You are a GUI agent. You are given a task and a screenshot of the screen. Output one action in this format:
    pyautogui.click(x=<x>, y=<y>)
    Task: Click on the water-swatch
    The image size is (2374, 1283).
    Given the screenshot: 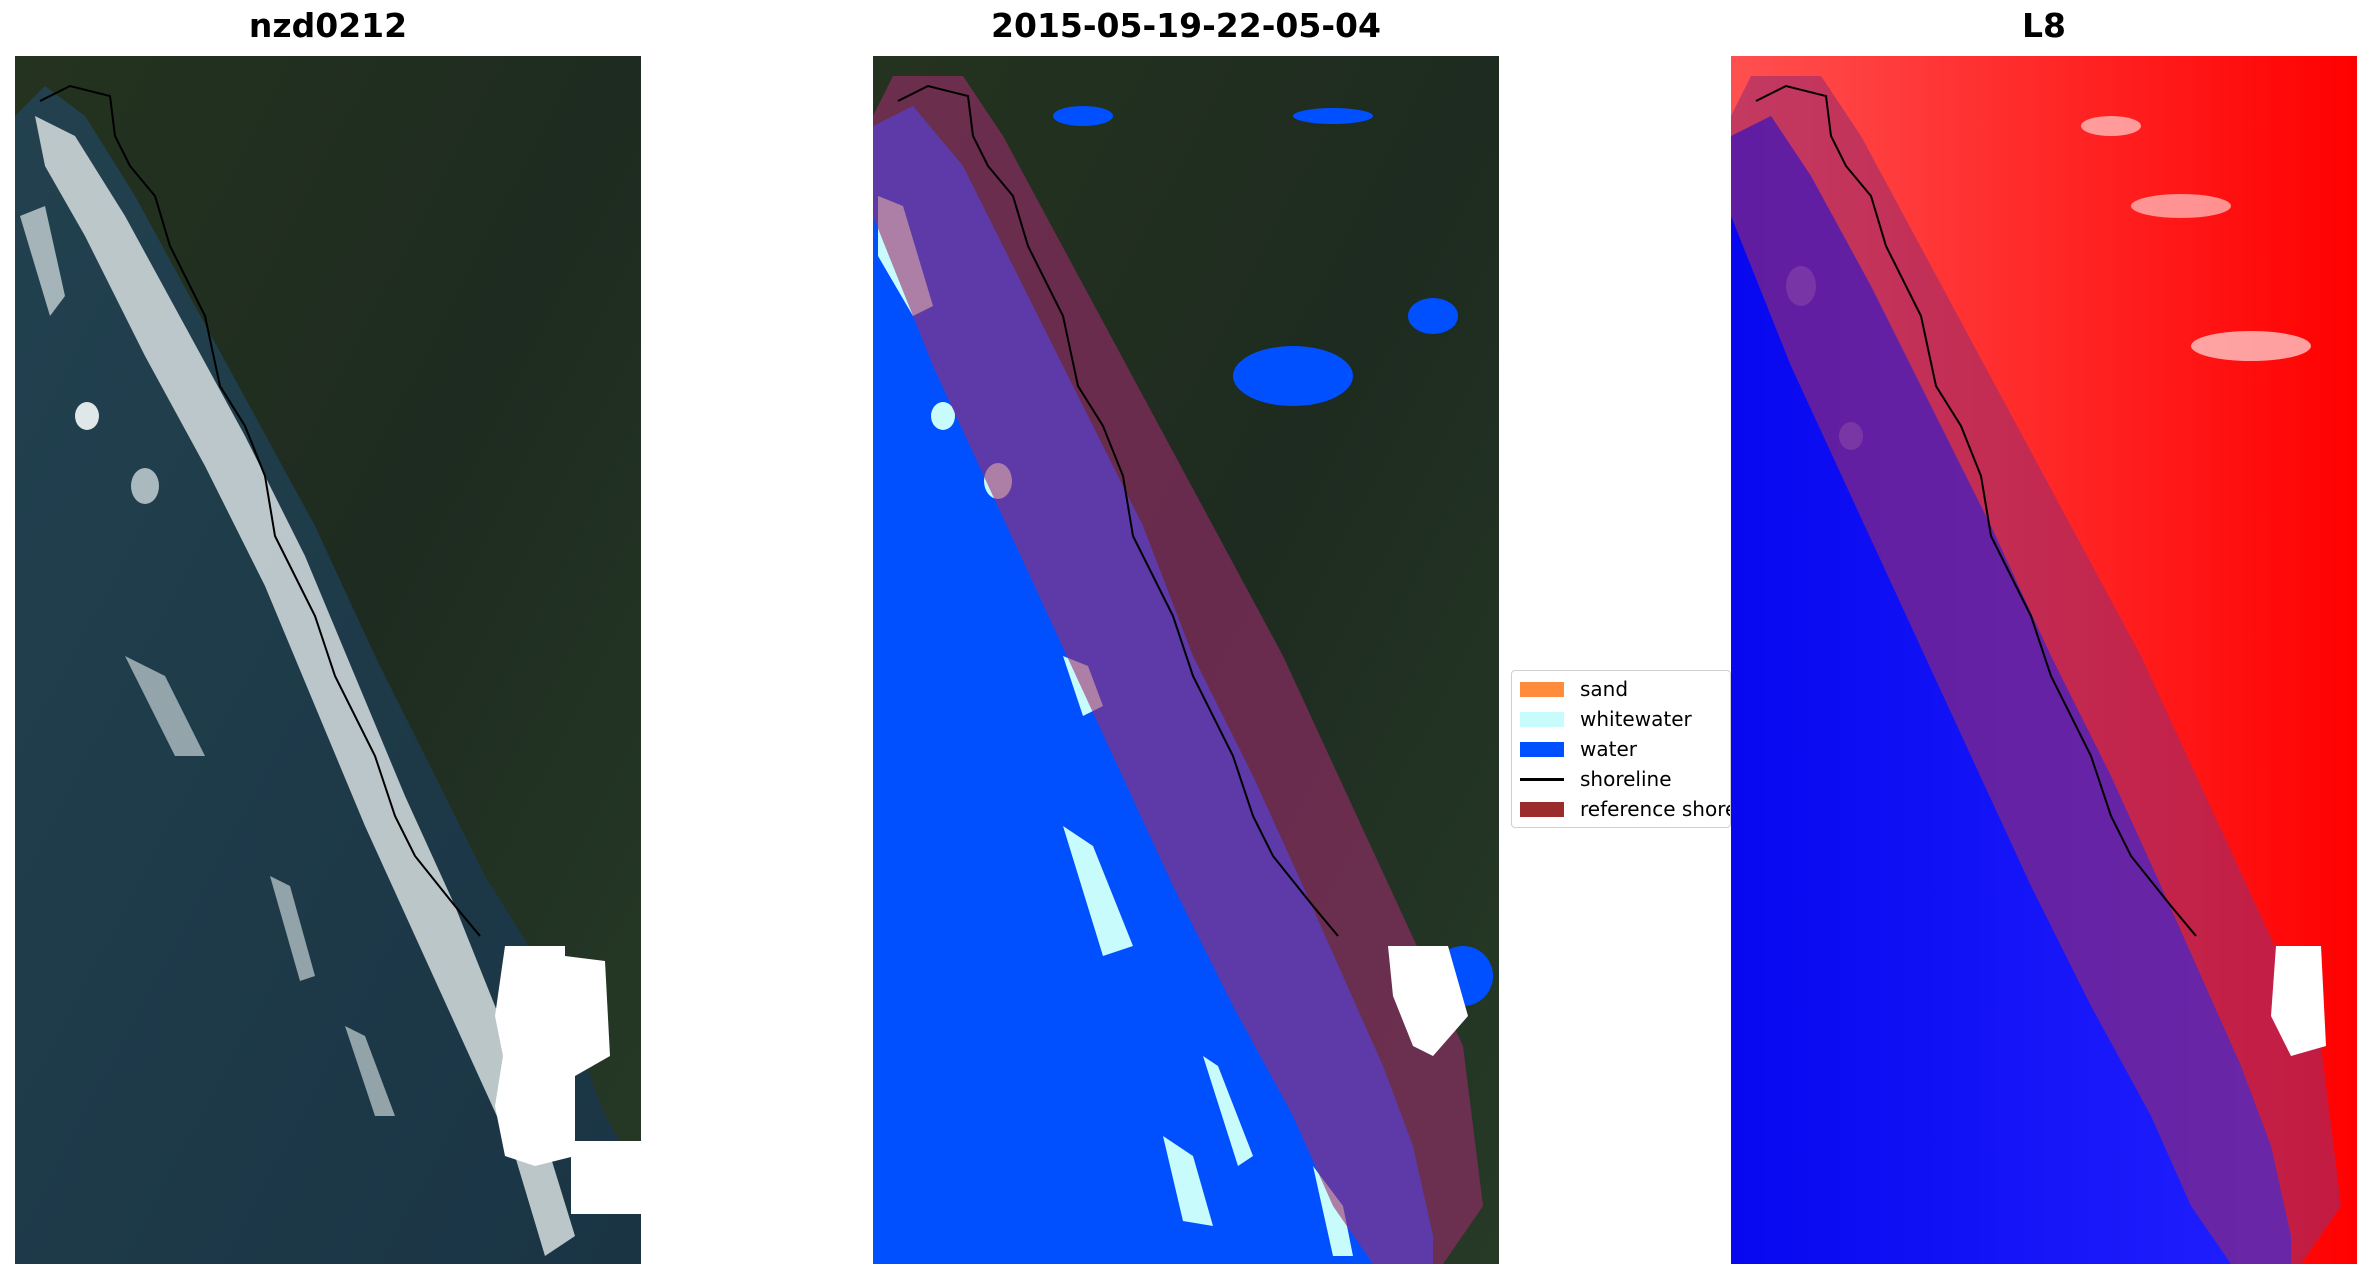 What is the action you would take?
    pyautogui.click(x=1542, y=749)
    